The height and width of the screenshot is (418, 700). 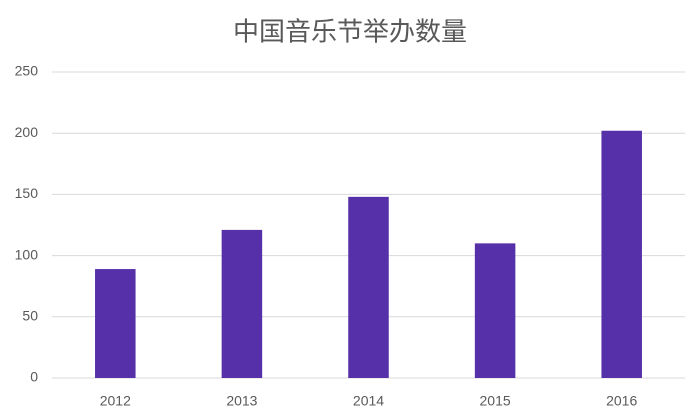 I want to click on x-tick-label: 2016, so click(x=621, y=401).